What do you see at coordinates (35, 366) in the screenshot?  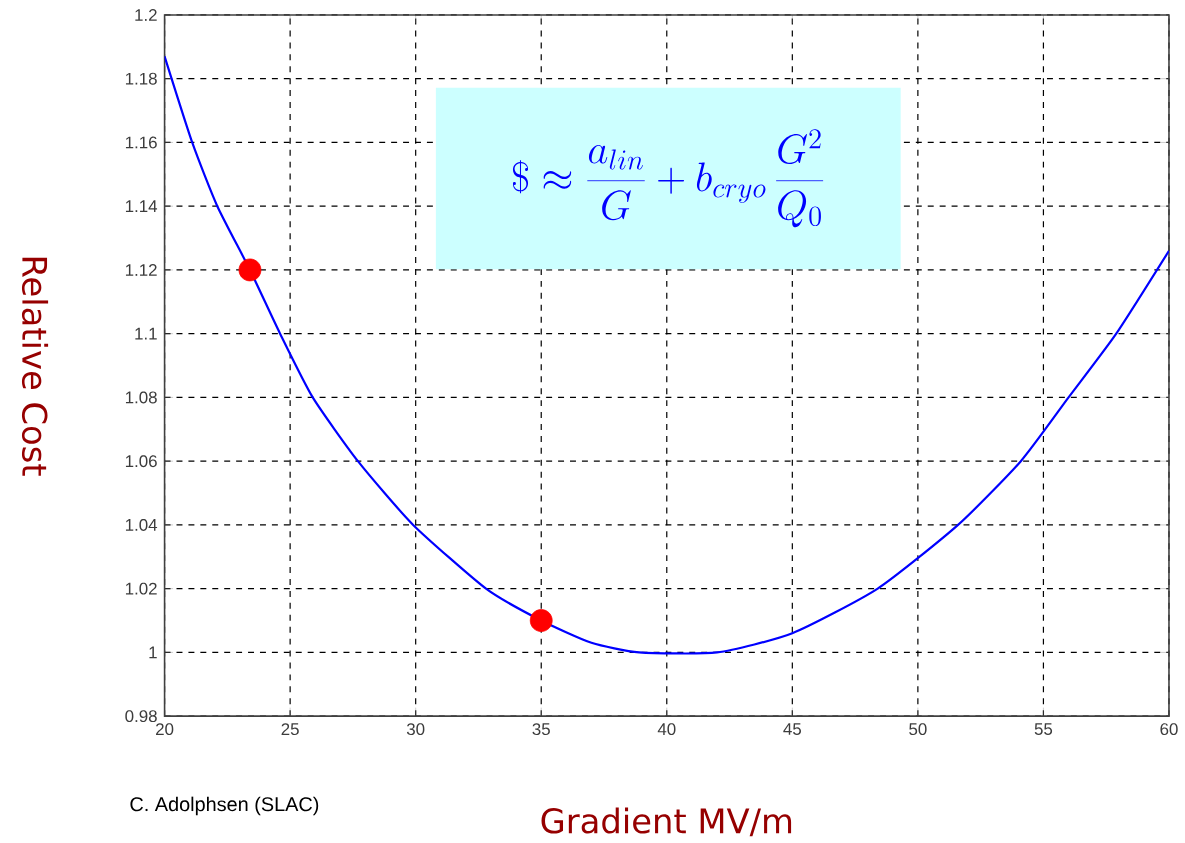 I see `y-axis-title: Relative Cost` at bounding box center [35, 366].